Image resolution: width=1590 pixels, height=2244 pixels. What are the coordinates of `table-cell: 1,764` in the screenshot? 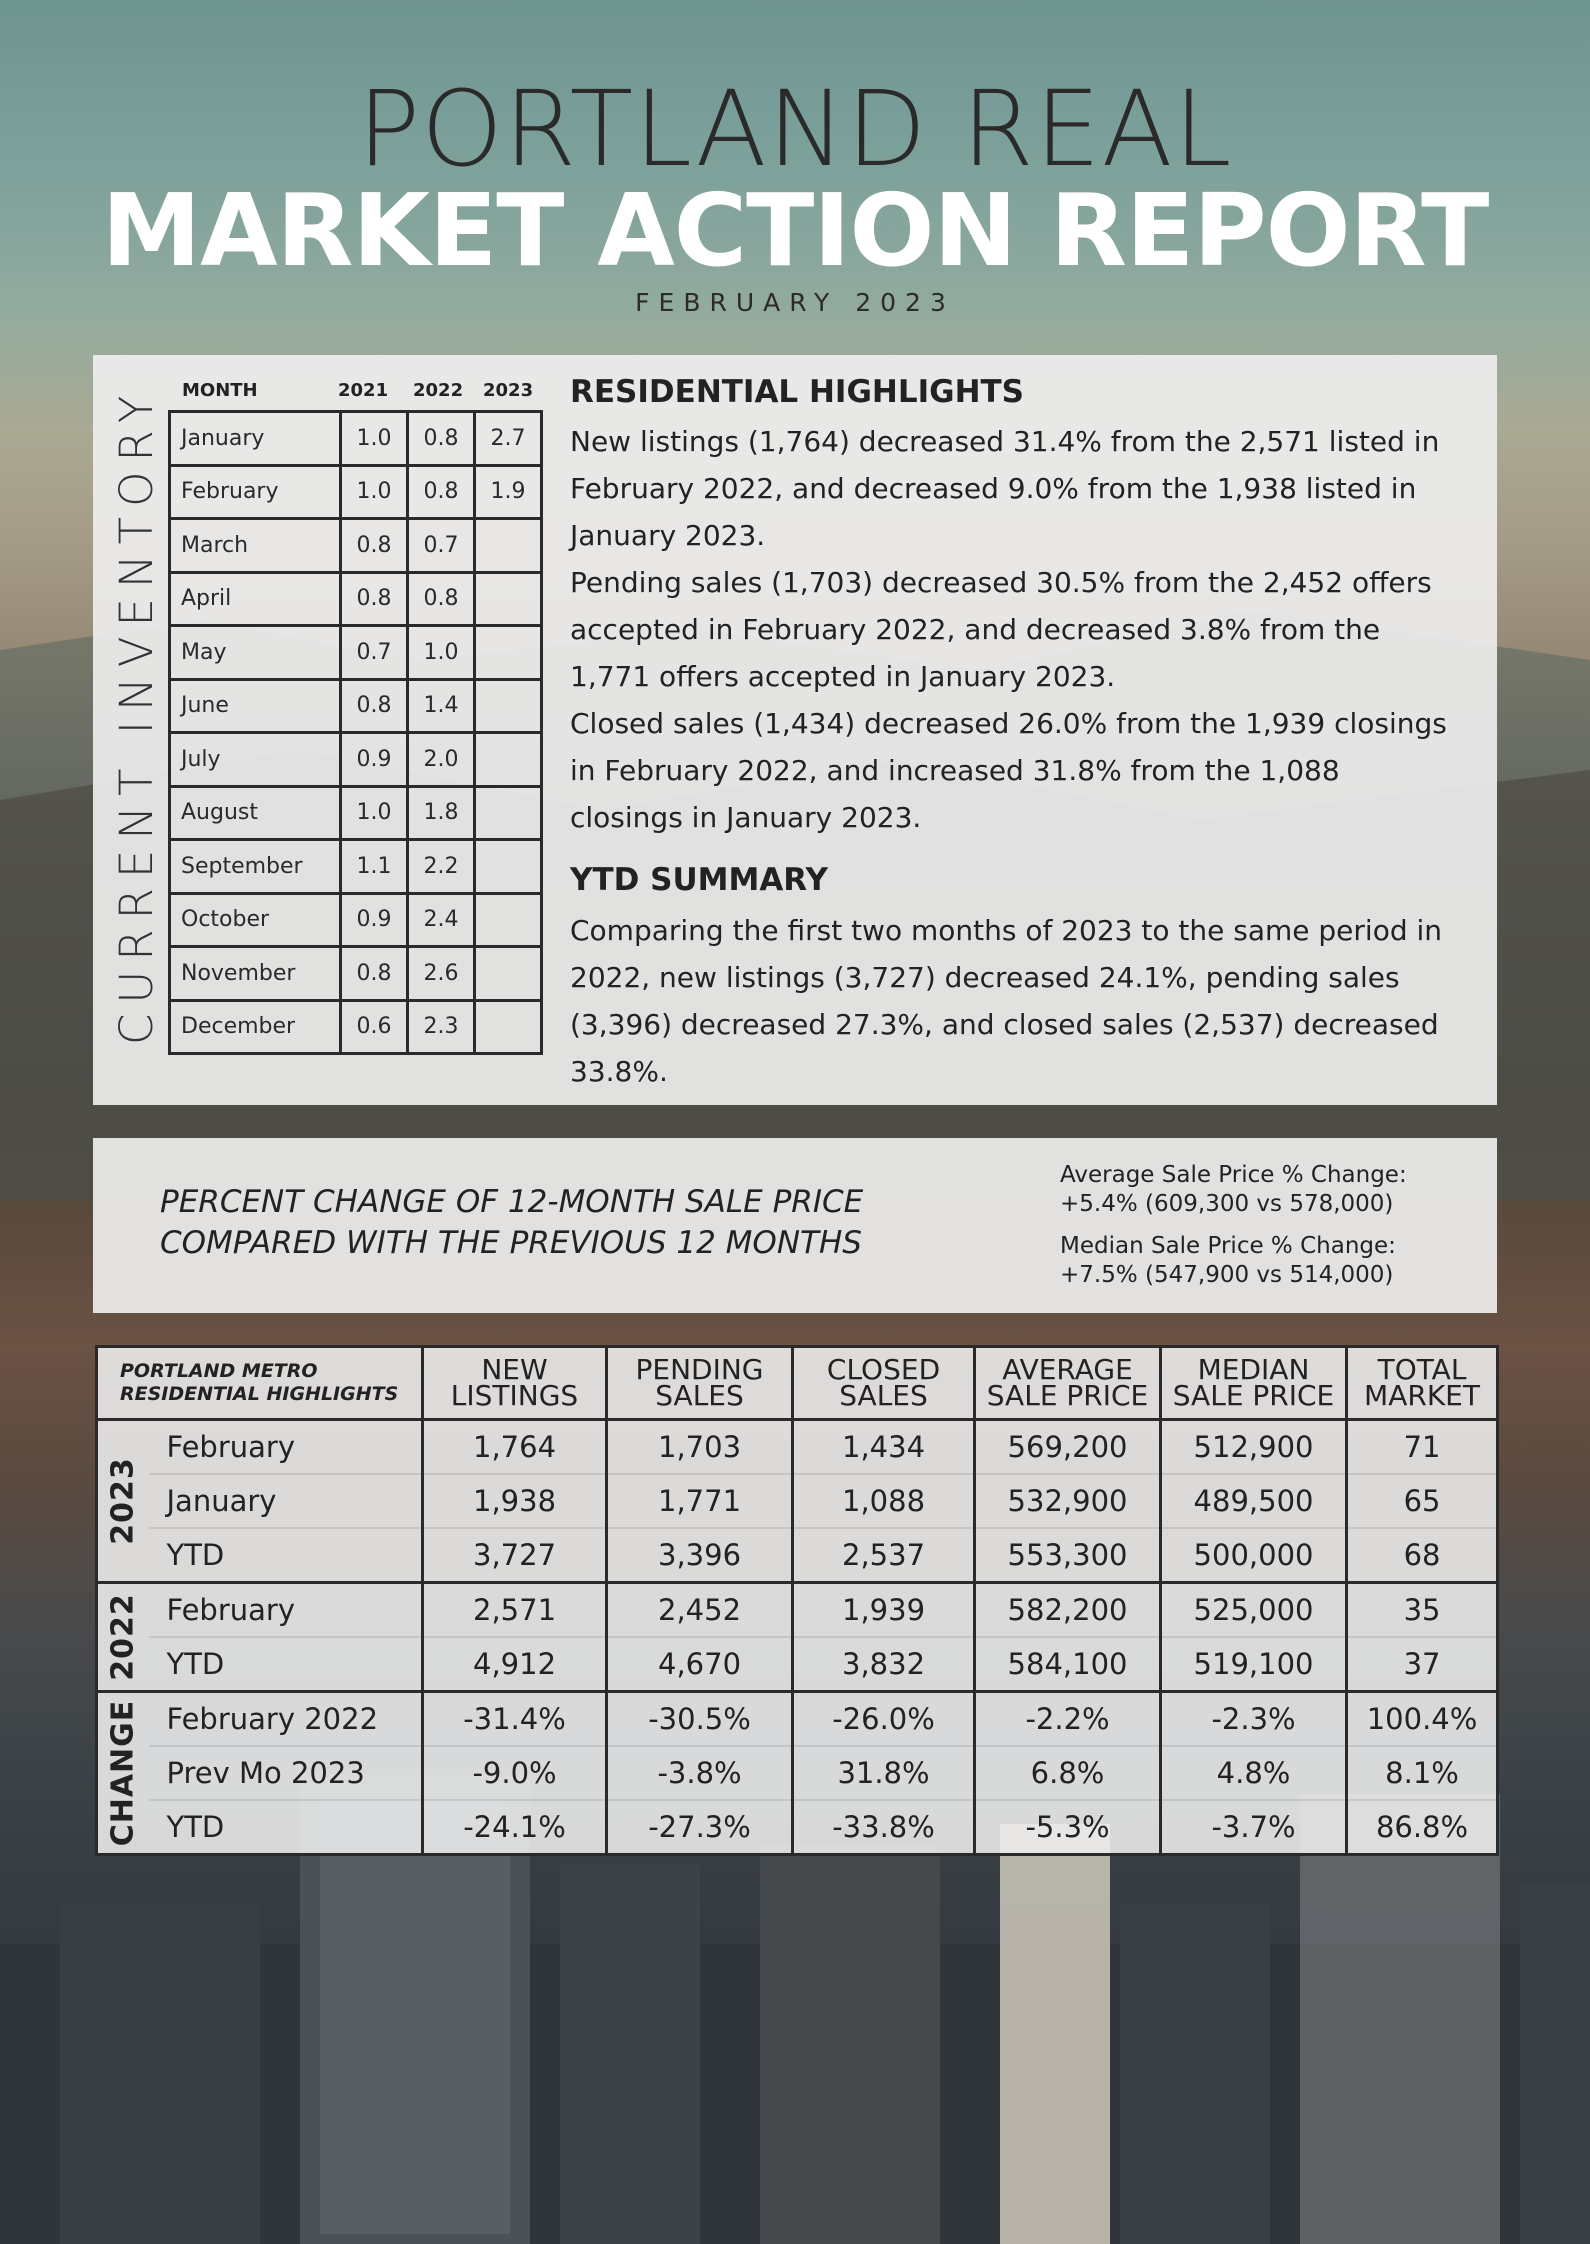 It's located at (515, 1446).